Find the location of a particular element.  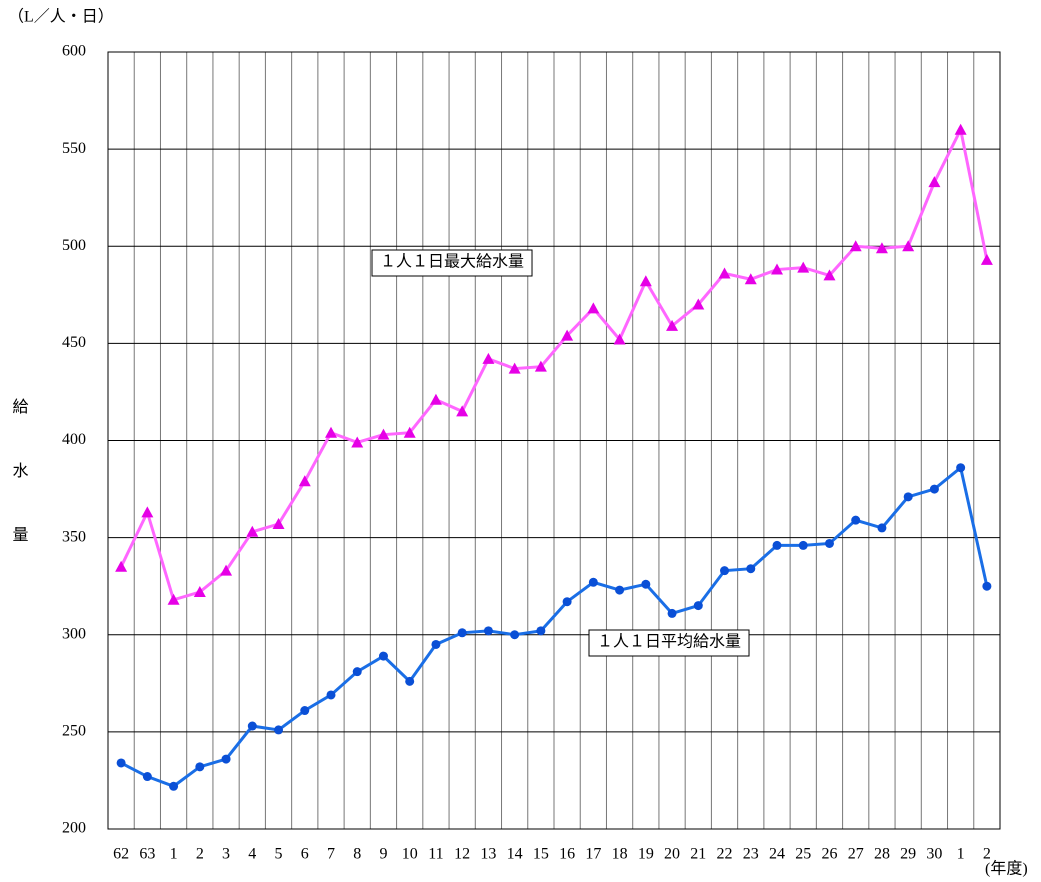

y-tick-label: 250 is located at coordinates (74, 731).